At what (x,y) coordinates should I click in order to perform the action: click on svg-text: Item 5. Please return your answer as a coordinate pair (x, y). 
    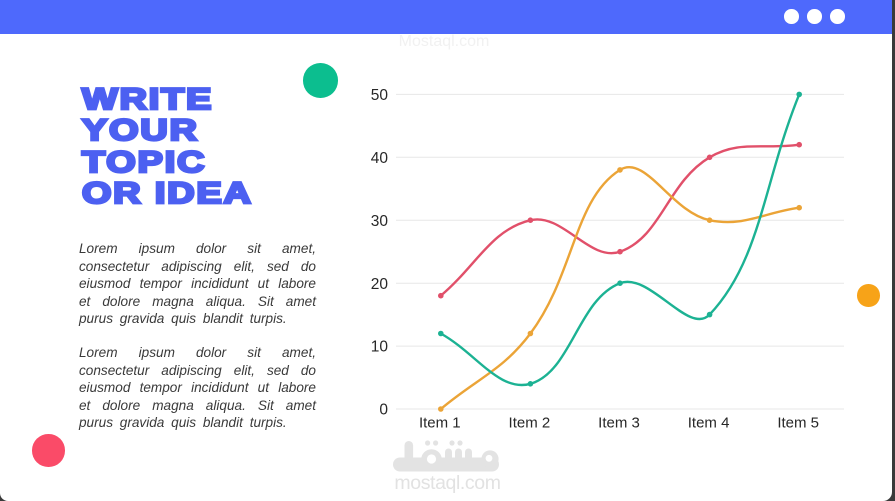
    Looking at the image, I should click on (798, 423).